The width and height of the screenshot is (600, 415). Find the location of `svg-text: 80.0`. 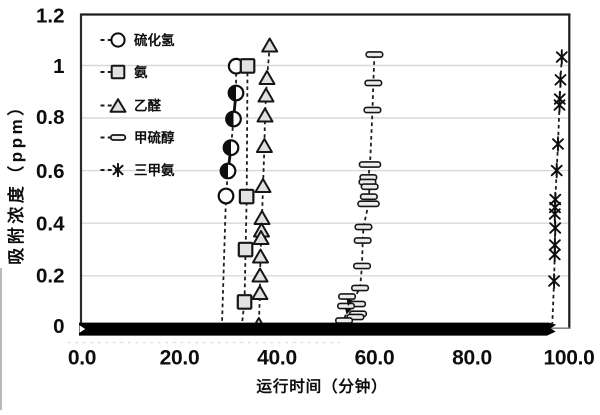

svg-text: 80.0 is located at coordinates (472, 358).